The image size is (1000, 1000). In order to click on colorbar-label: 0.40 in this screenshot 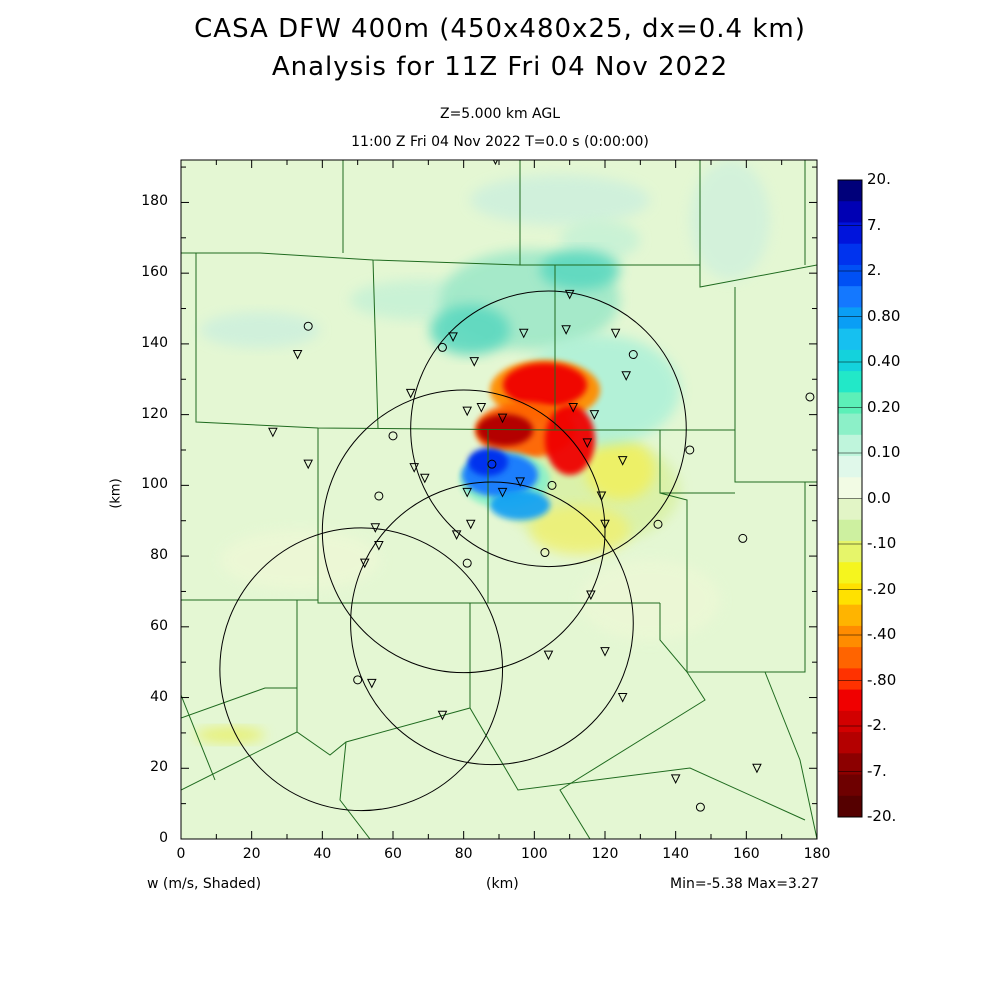, I will do `click(884, 361)`.